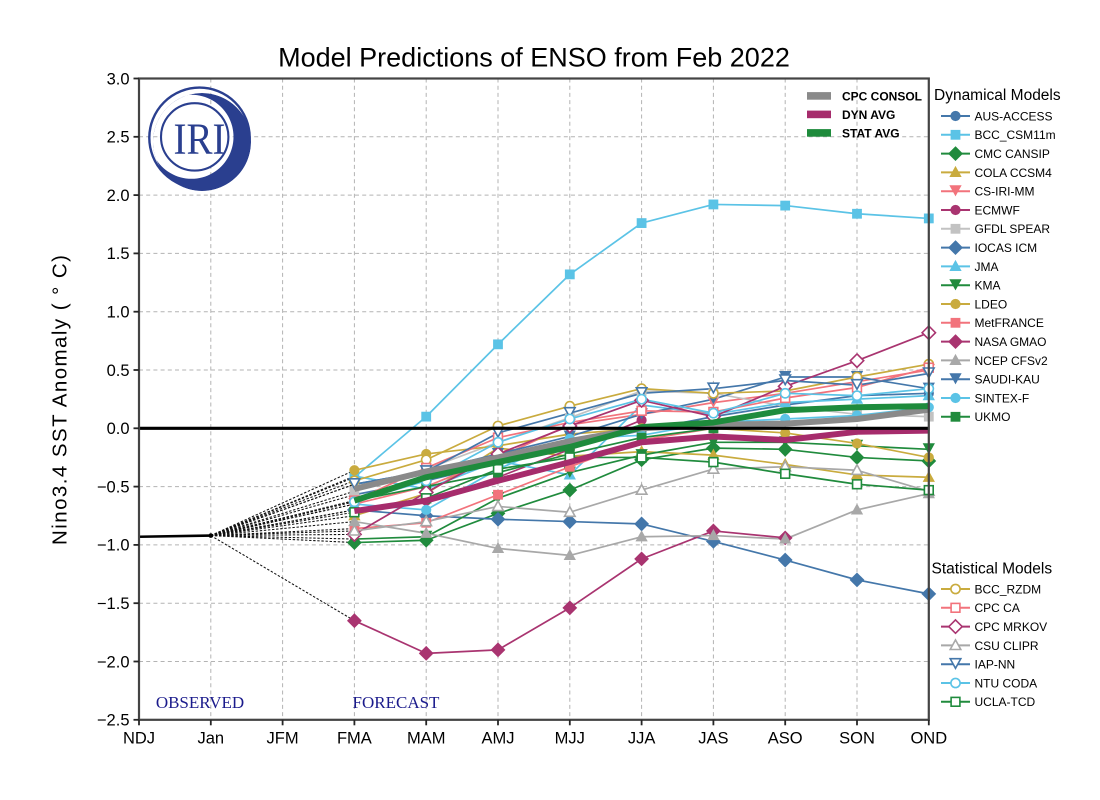 This screenshot has width=1100, height=800. Describe the element at coordinates (118, 371) in the screenshot. I see `svg-text: 0.5` at that location.